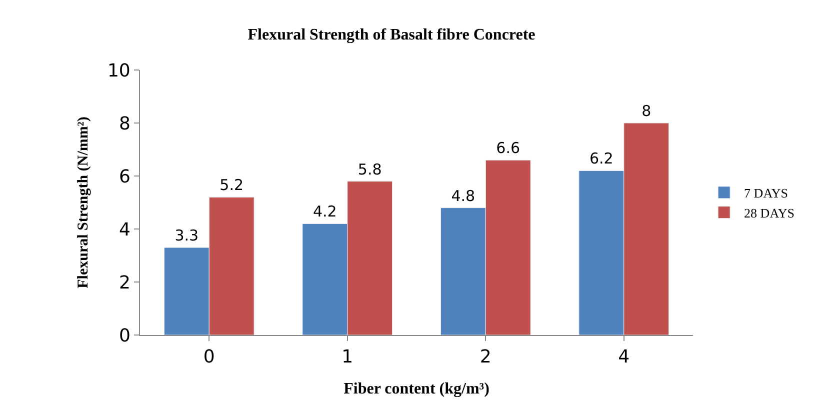 The width and height of the screenshot is (833, 405). I want to click on y-tick-label: 2, so click(124, 283).